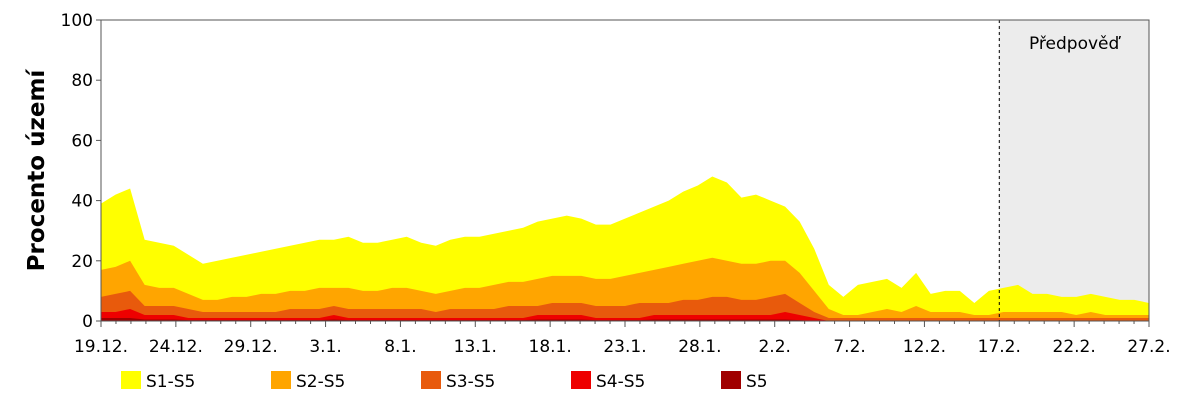 The width and height of the screenshot is (1200, 400). I want to click on x-tick-label: 7.2., so click(849, 347).